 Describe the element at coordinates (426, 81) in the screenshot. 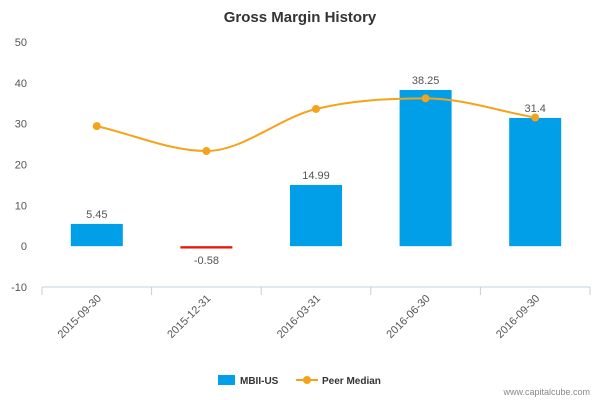

I see `bar-value-label: 38.25` at that location.